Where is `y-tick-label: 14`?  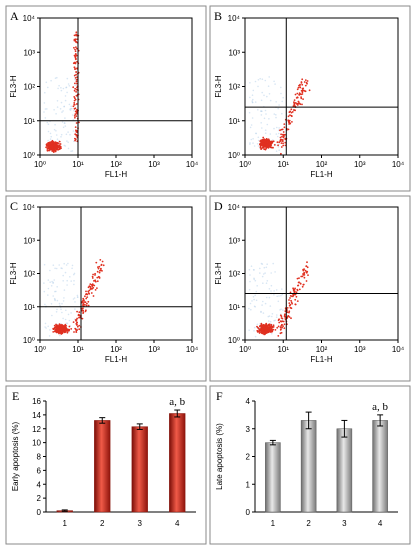
y-tick-label: 14 is located at coordinates (36, 415).